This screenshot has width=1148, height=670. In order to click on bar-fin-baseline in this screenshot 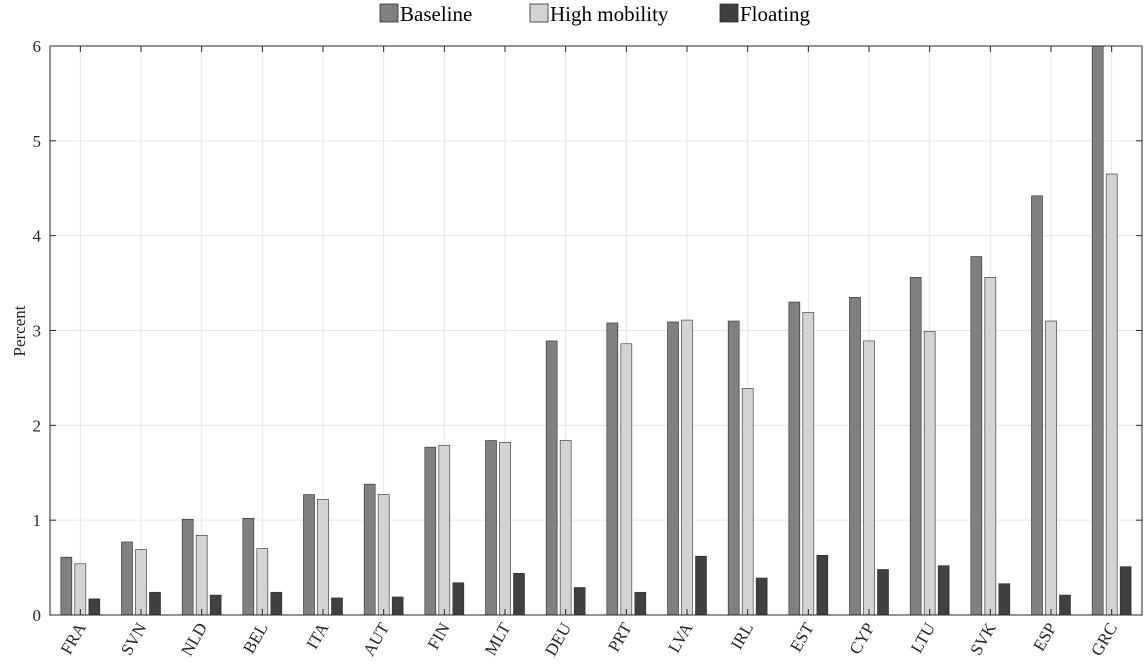, I will do `click(430, 531)`.